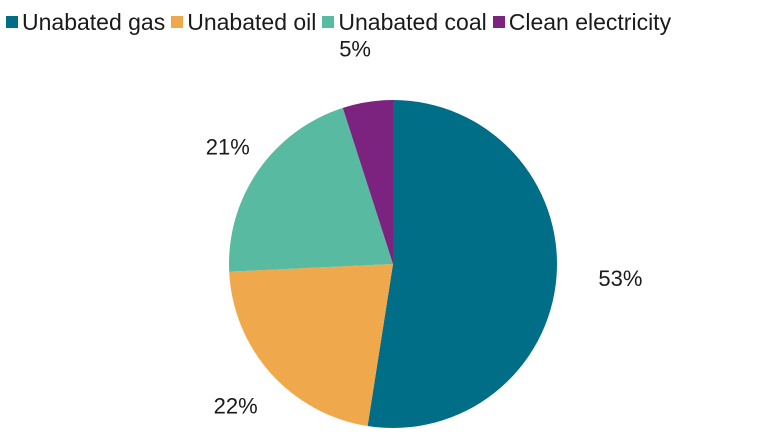 Image resolution: width=768 pixels, height=446 pixels. I want to click on legend-item-unabated-gas: Unabated gas, so click(85, 22).